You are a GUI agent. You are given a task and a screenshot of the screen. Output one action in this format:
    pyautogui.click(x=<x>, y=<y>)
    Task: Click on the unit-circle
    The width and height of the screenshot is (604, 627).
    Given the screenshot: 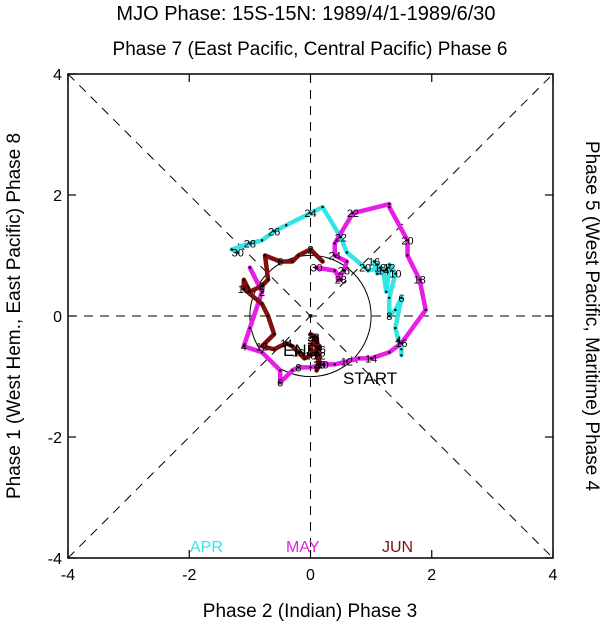 What is the action you would take?
    pyautogui.click(x=310, y=316)
    